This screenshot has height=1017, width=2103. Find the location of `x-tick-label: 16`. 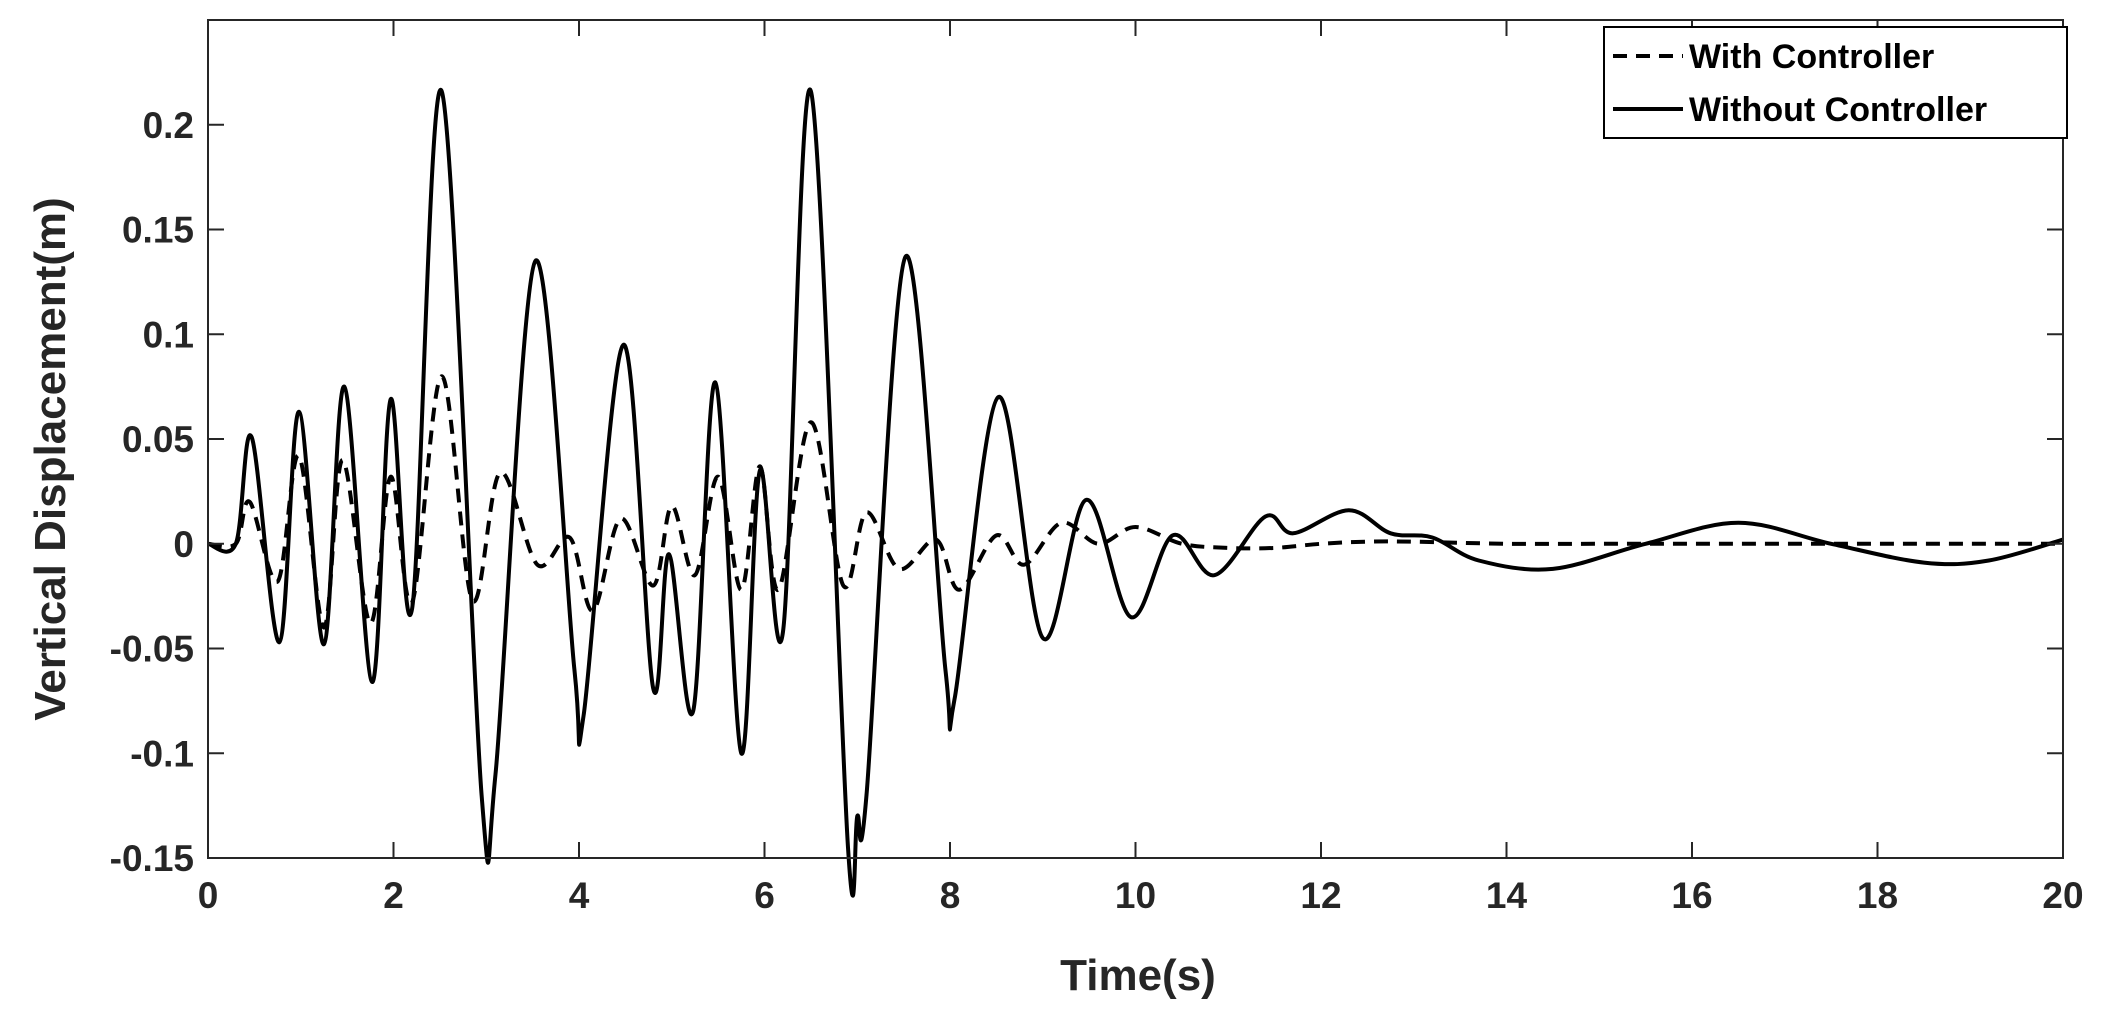

x-tick-label: 16 is located at coordinates (1691, 895).